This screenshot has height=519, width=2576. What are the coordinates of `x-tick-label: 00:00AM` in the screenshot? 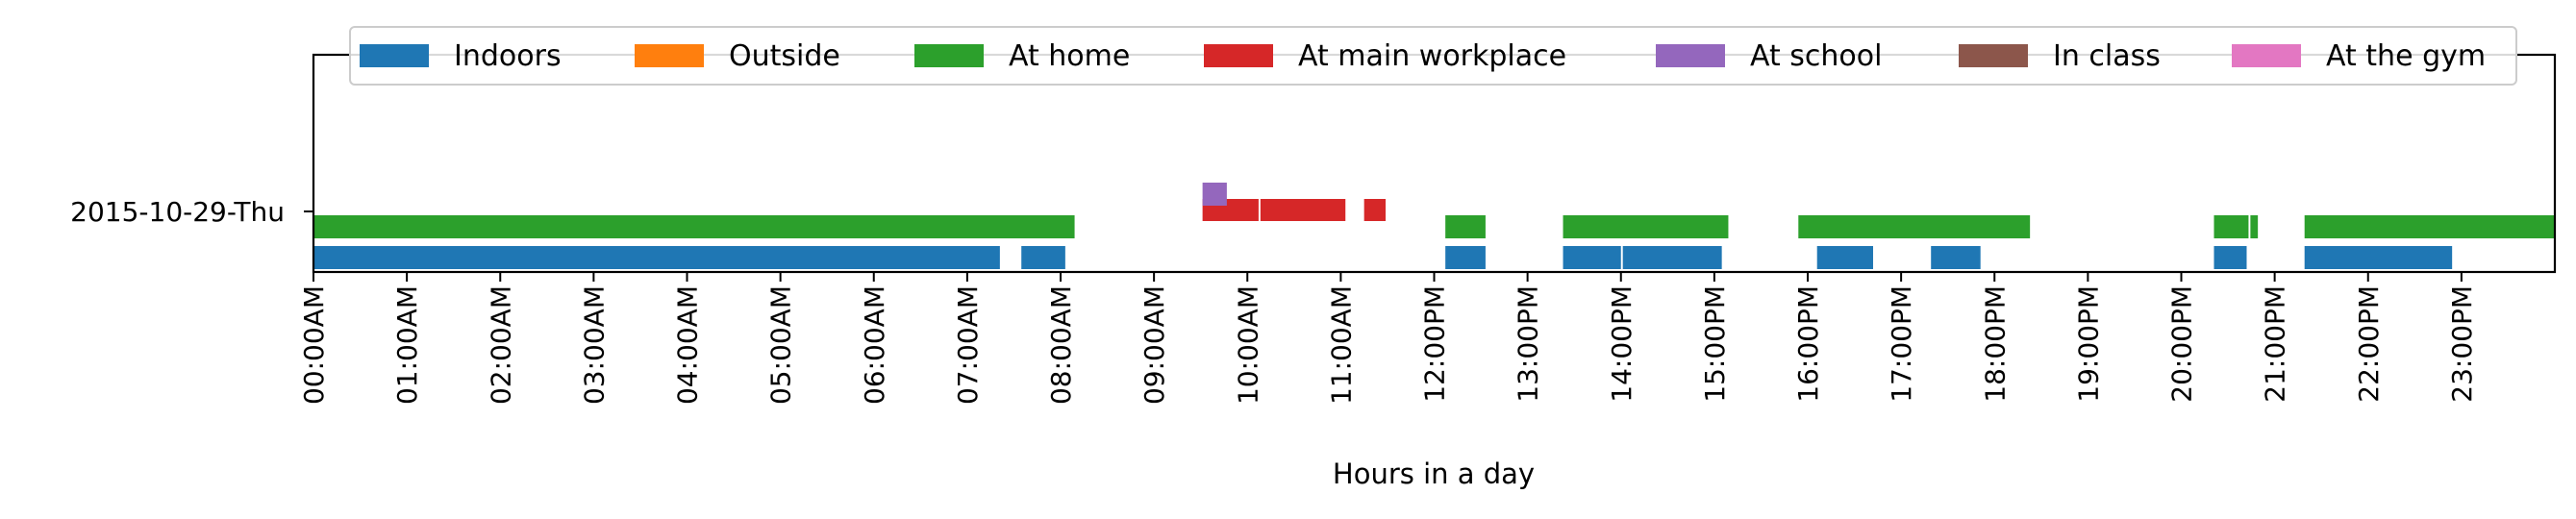 It's located at (314, 345).